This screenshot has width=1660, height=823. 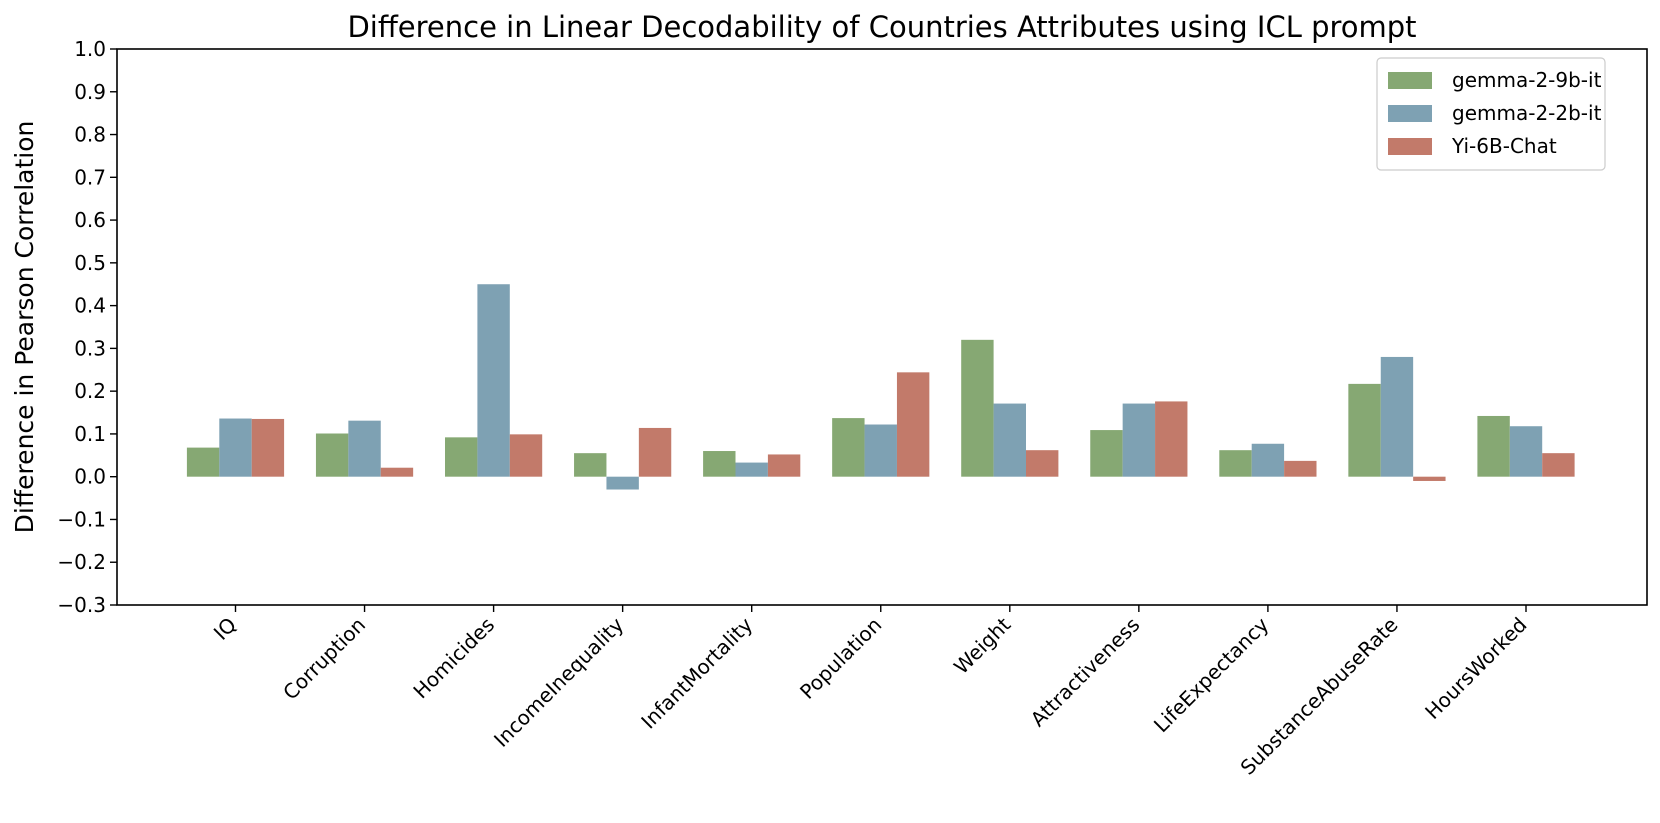 I want to click on bar-Yi-6B-Chat-Corruption, so click(x=397, y=472).